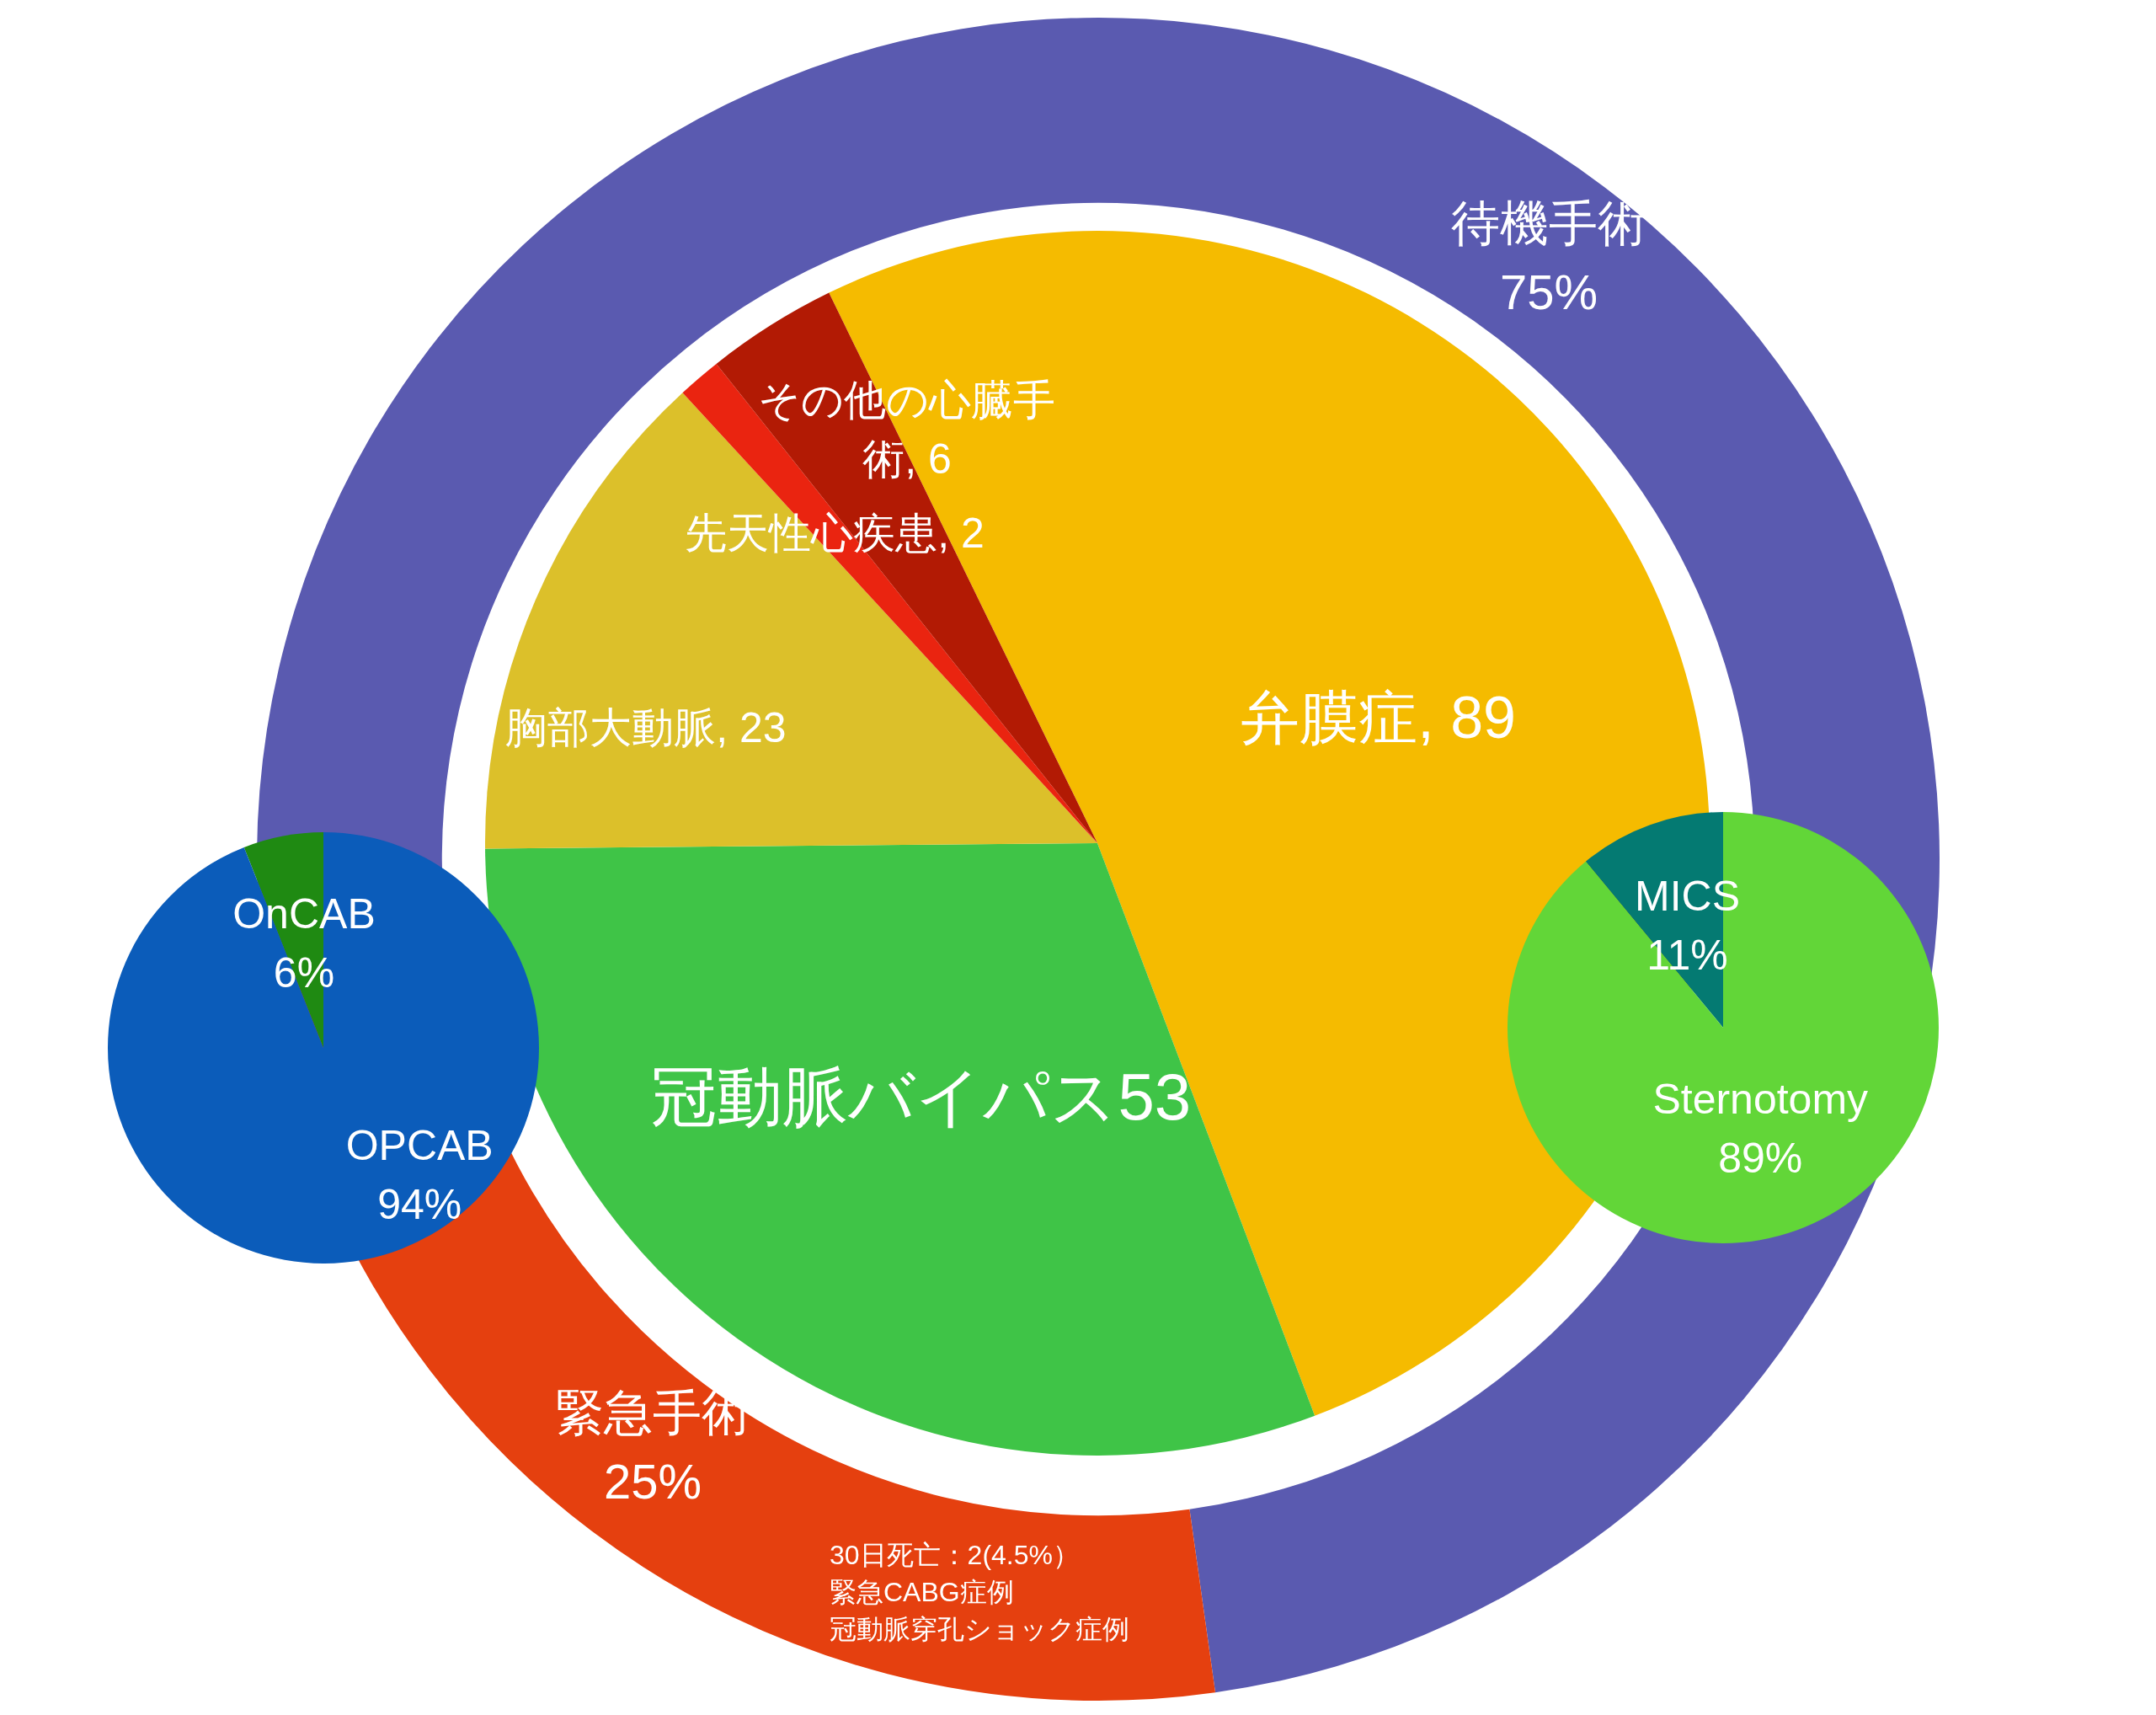  What do you see at coordinates (835, 534) in the screenshot?
I see `slice-label: 先天性心疾患, 2` at bounding box center [835, 534].